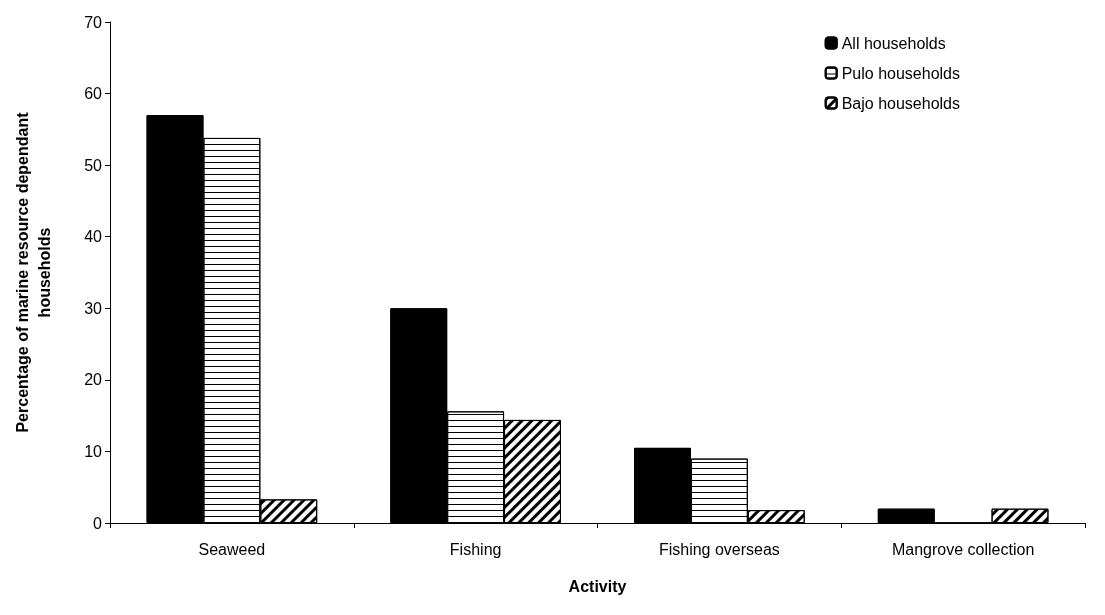 This screenshot has height=615, width=1105. Describe the element at coordinates (719, 549) in the screenshot. I see `x-tick-label: Fishing overseas` at that location.